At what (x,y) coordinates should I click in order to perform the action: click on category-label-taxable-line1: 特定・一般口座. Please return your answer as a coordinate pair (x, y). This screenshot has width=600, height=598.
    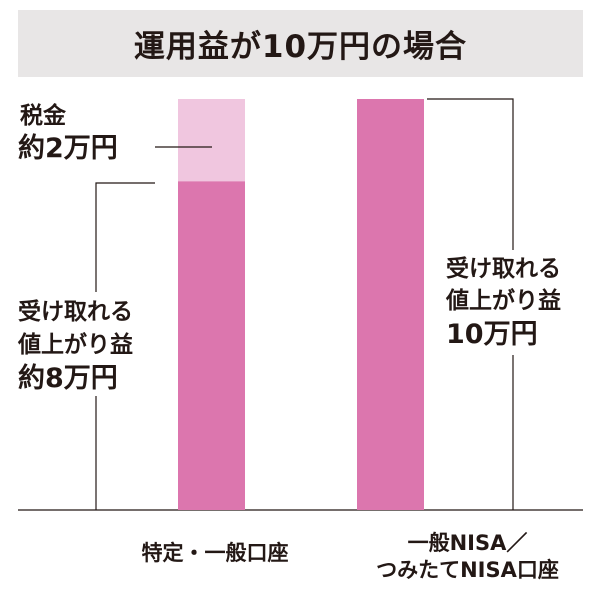
    Looking at the image, I should click on (215, 553).